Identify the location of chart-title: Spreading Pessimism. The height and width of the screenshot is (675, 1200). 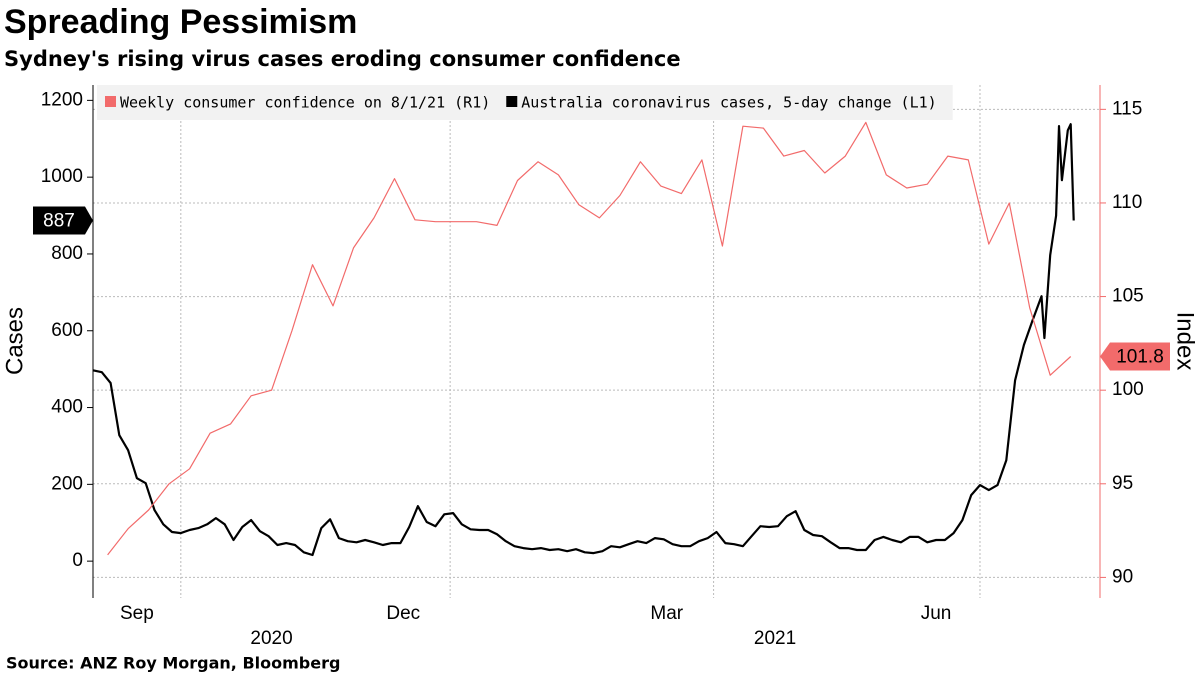
(180, 22).